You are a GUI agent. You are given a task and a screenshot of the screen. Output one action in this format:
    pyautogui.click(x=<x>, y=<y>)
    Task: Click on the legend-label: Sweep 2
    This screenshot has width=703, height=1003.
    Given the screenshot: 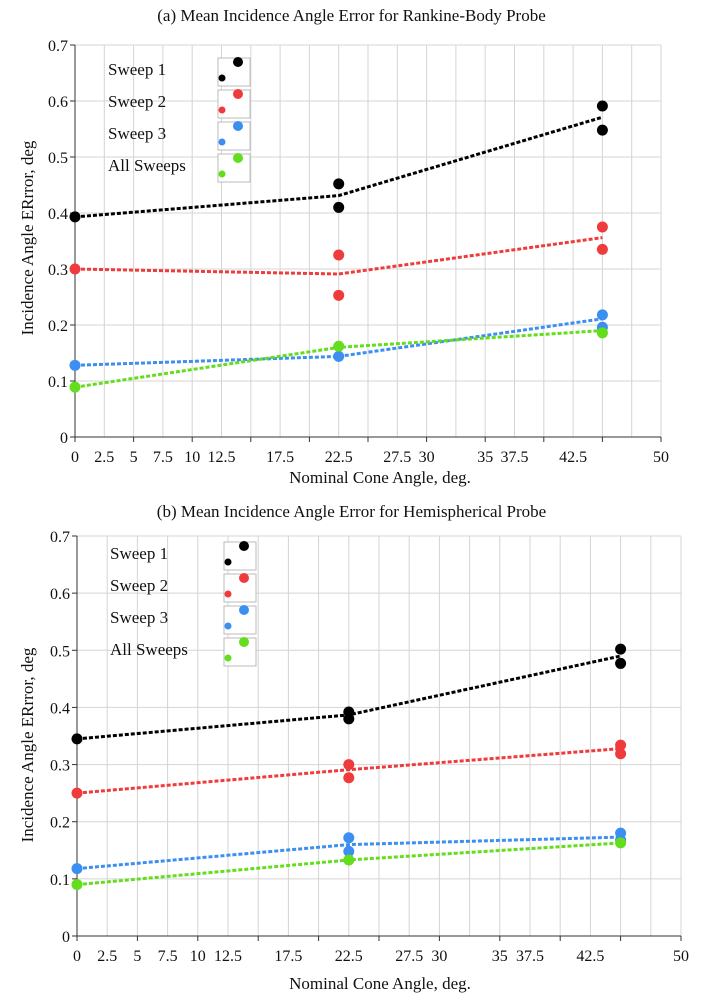 What is the action you would take?
    pyautogui.click(x=139, y=585)
    